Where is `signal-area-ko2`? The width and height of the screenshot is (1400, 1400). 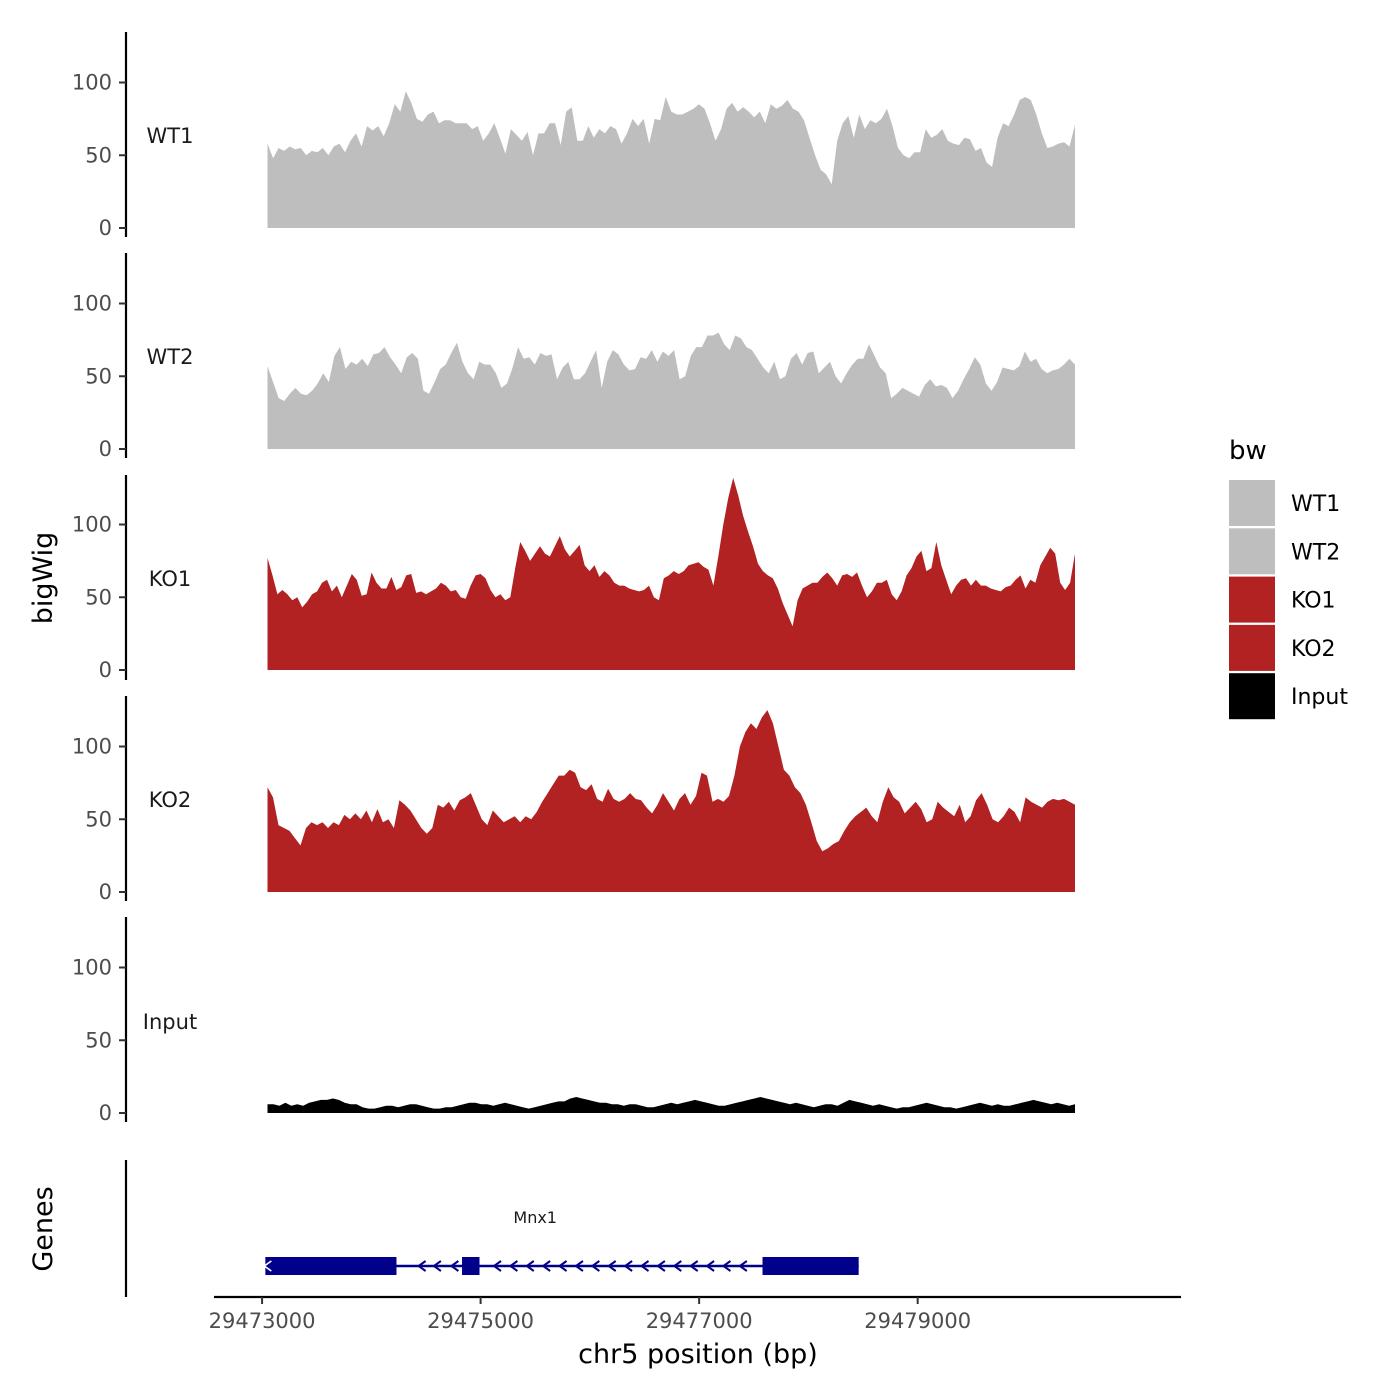
signal-area-ko2 is located at coordinates (671, 801).